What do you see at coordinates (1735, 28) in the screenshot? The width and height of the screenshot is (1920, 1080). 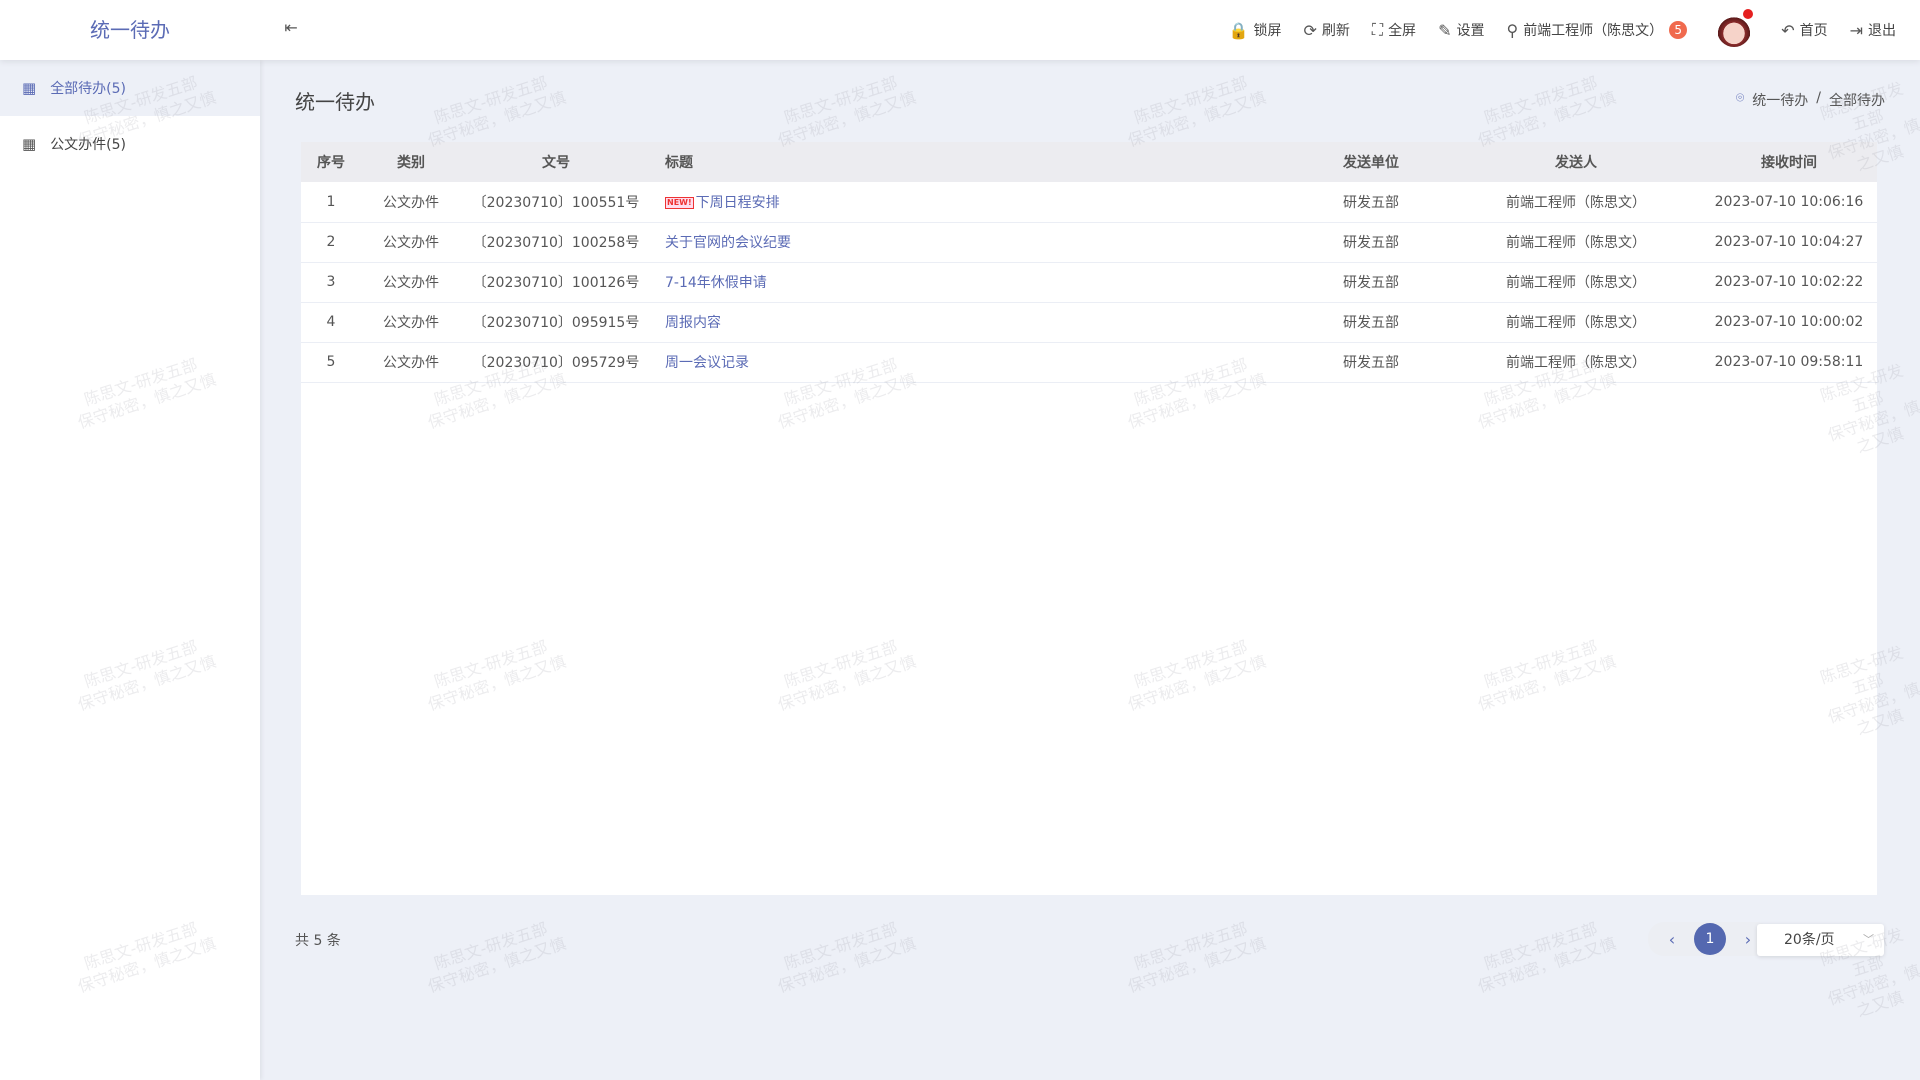 I see `avatar` at bounding box center [1735, 28].